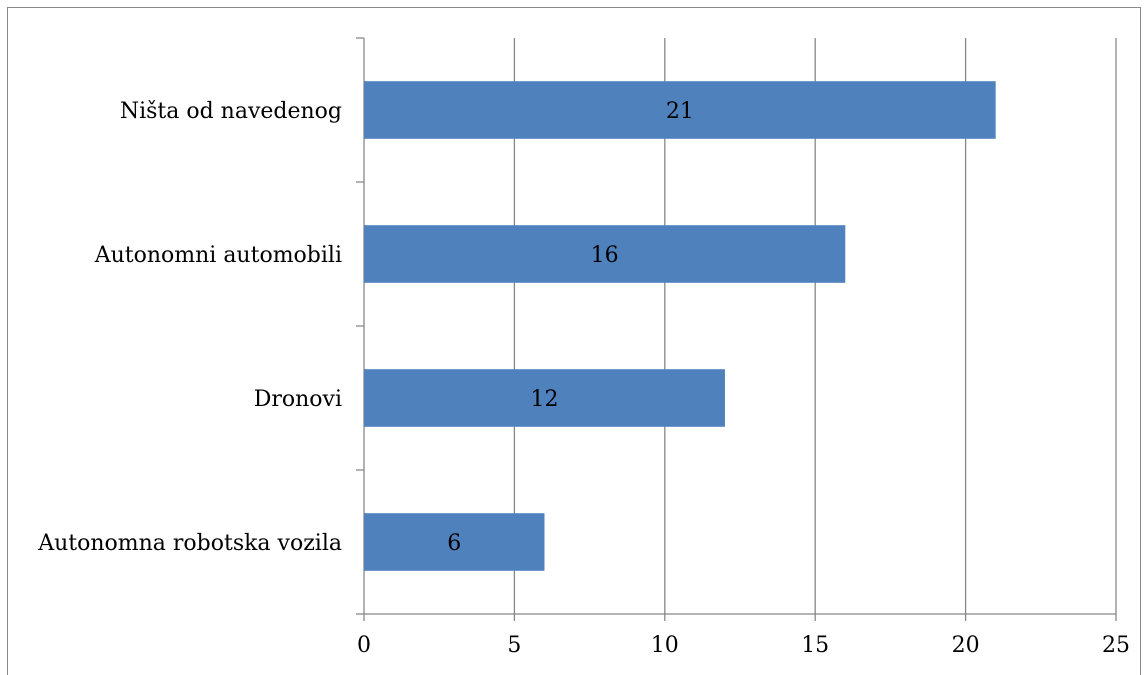  What do you see at coordinates (231, 111) in the screenshot?
I see `category-label: Ništa od navedenog` at bounding box center [231, 111].